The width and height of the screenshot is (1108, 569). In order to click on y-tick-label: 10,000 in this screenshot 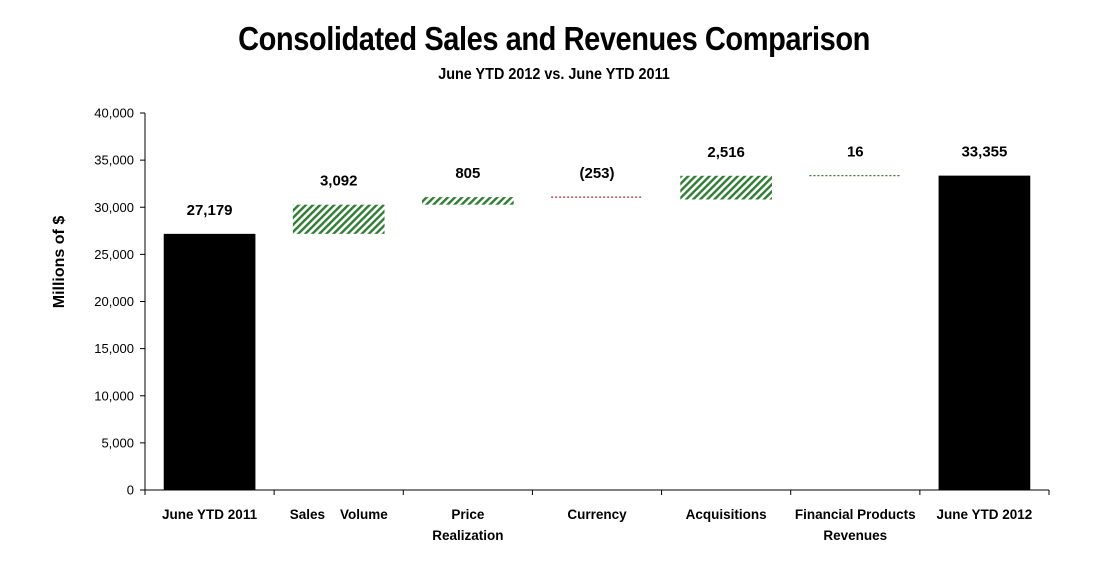, I will do `click(114, 395)`.